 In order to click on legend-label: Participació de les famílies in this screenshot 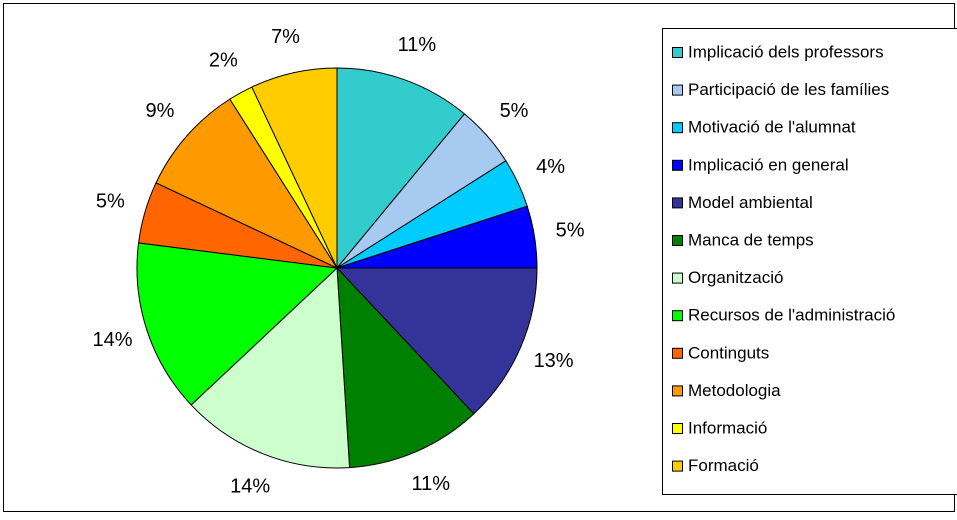, I will do `click(788, 89)`.